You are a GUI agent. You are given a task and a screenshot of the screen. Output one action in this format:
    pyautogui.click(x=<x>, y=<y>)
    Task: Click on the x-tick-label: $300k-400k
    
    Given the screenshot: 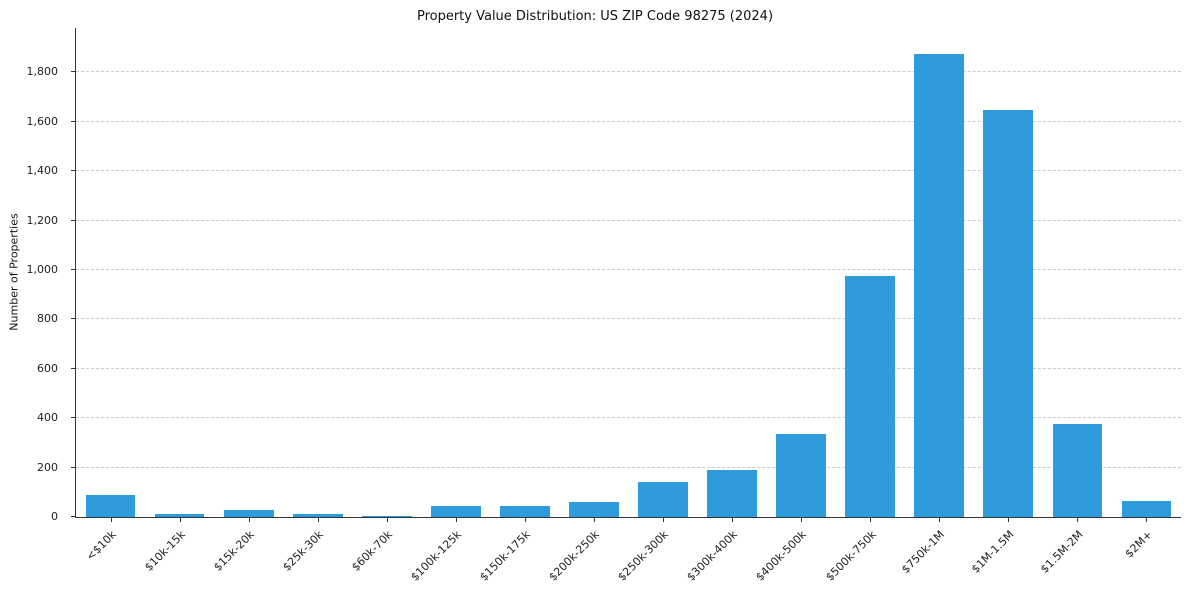 What is the action you would take?
    pyautogui.click(x=712, y=556)
    